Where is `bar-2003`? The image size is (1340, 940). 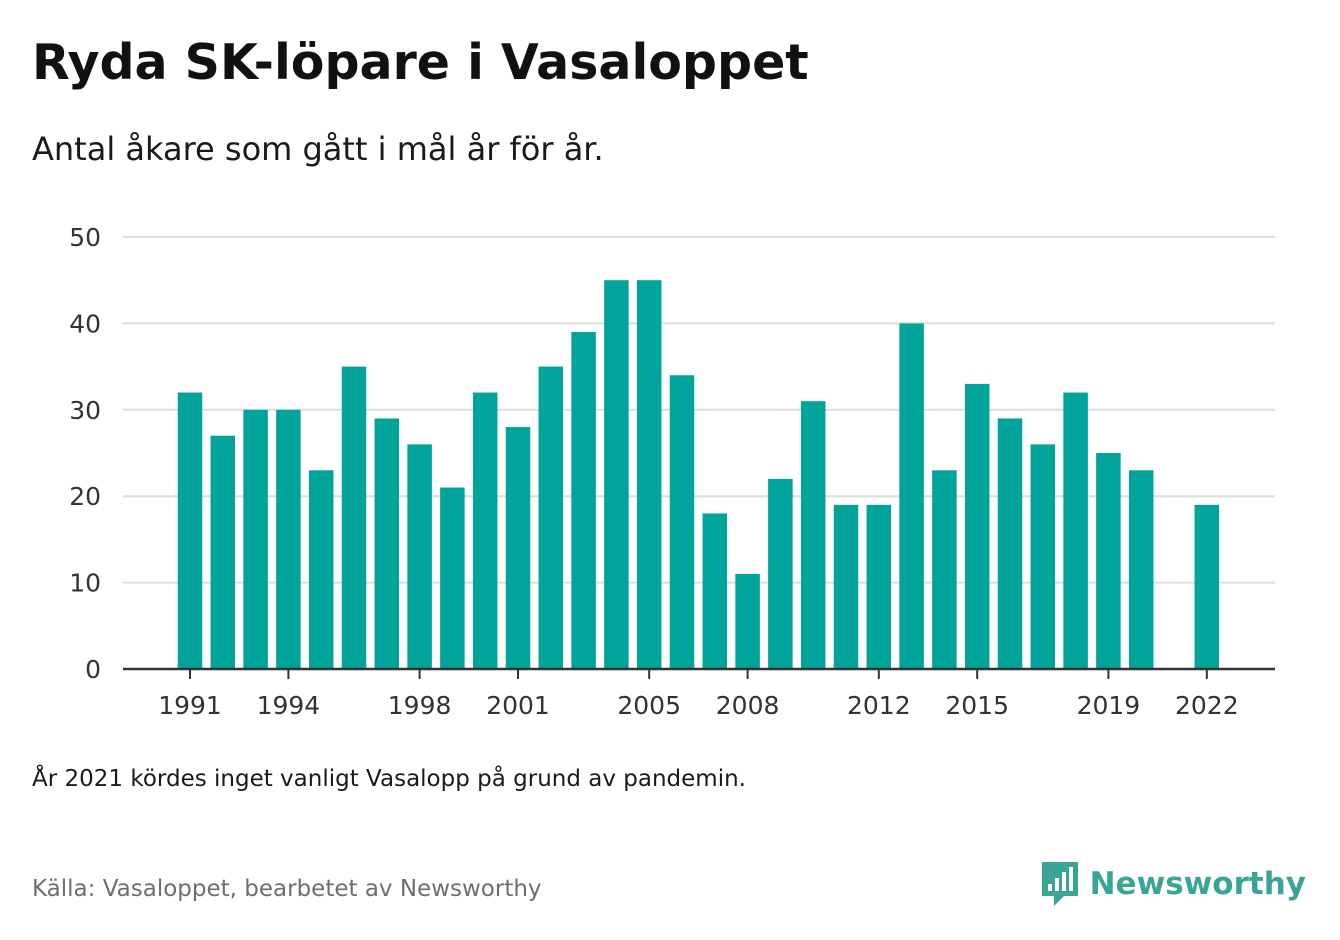
bar-2003 is located at coordinates (583, 500).